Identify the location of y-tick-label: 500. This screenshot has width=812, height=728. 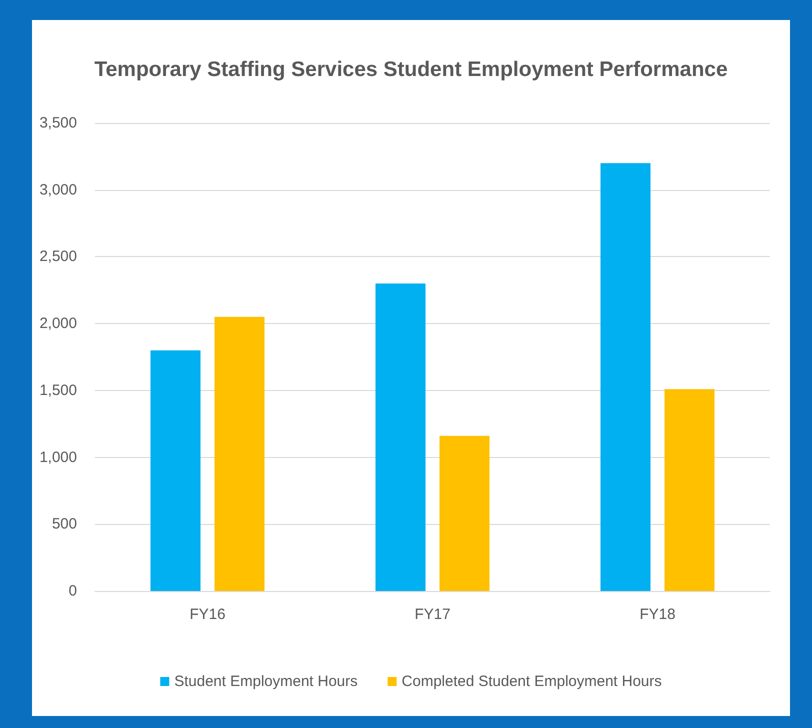
(64, 524).